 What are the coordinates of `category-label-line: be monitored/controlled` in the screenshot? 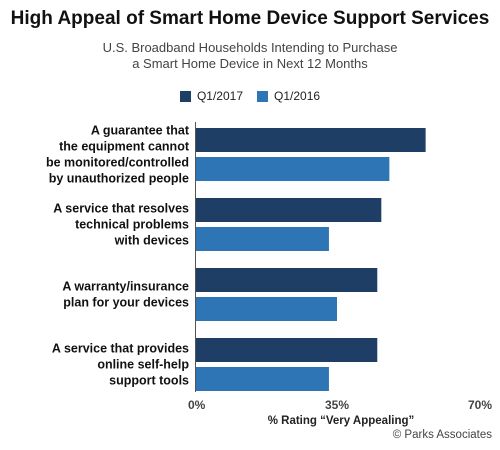 It's located at (117, 163).